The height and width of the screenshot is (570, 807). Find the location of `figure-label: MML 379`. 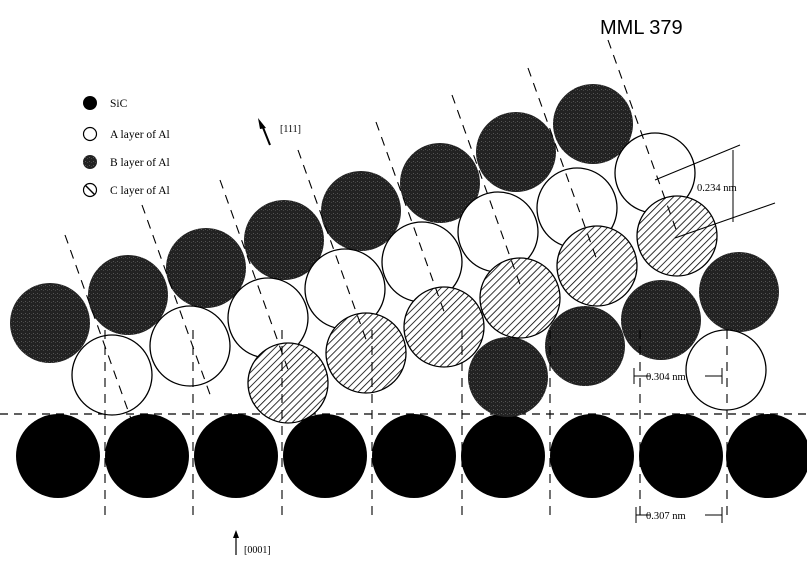

figure-label: MML 379 is located at coordinates (641, 28).